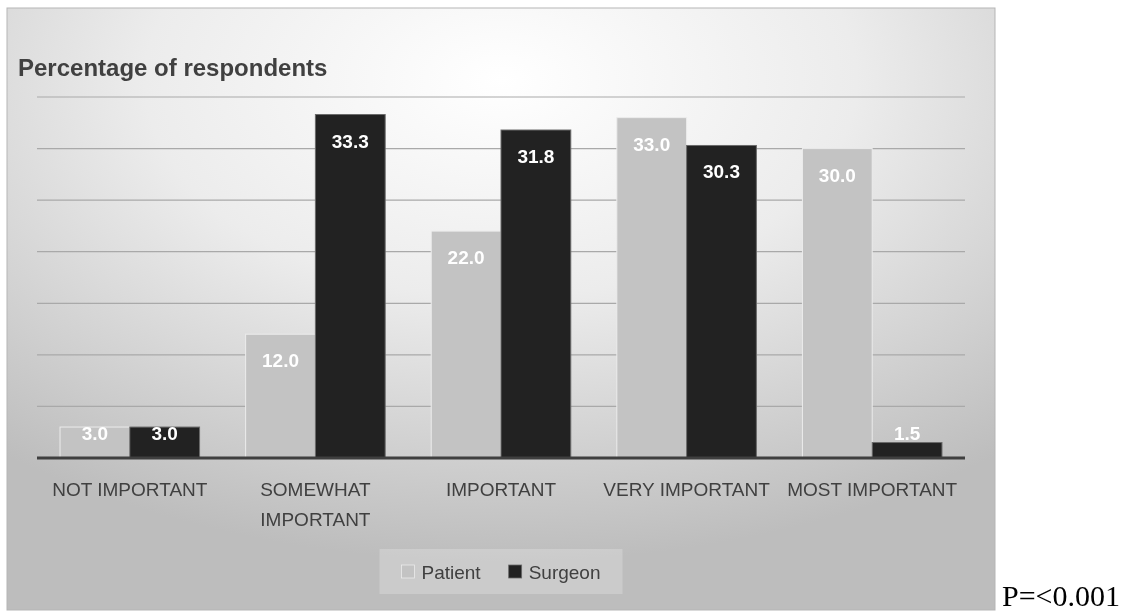 The width and height of the screenshot is (1123, 611). Describe the element at coordinates (451, 572) in the screenshot. I see `legend-label: Patient` at that location.